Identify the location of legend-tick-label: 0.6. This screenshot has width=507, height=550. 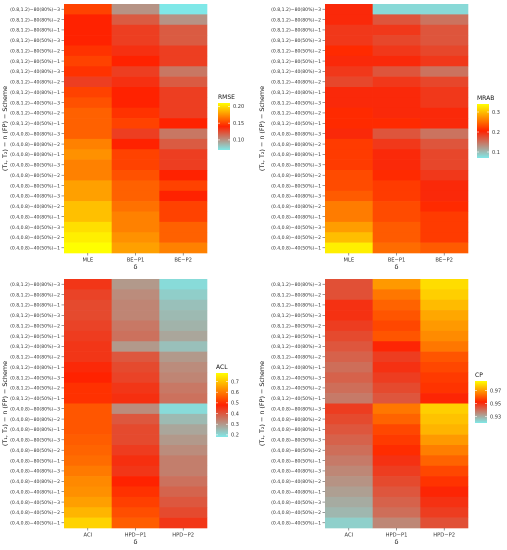
(235, 393).